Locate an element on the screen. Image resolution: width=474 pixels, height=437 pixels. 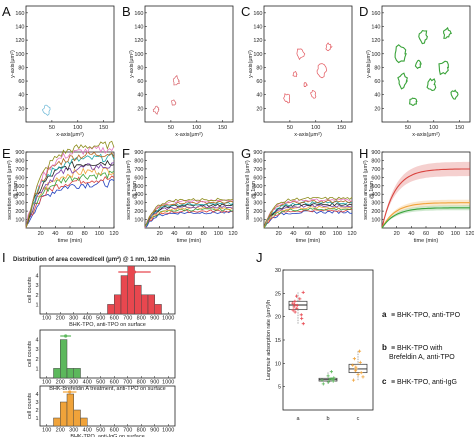
y-tick-label: 25 is located at coordinates (278, 294).